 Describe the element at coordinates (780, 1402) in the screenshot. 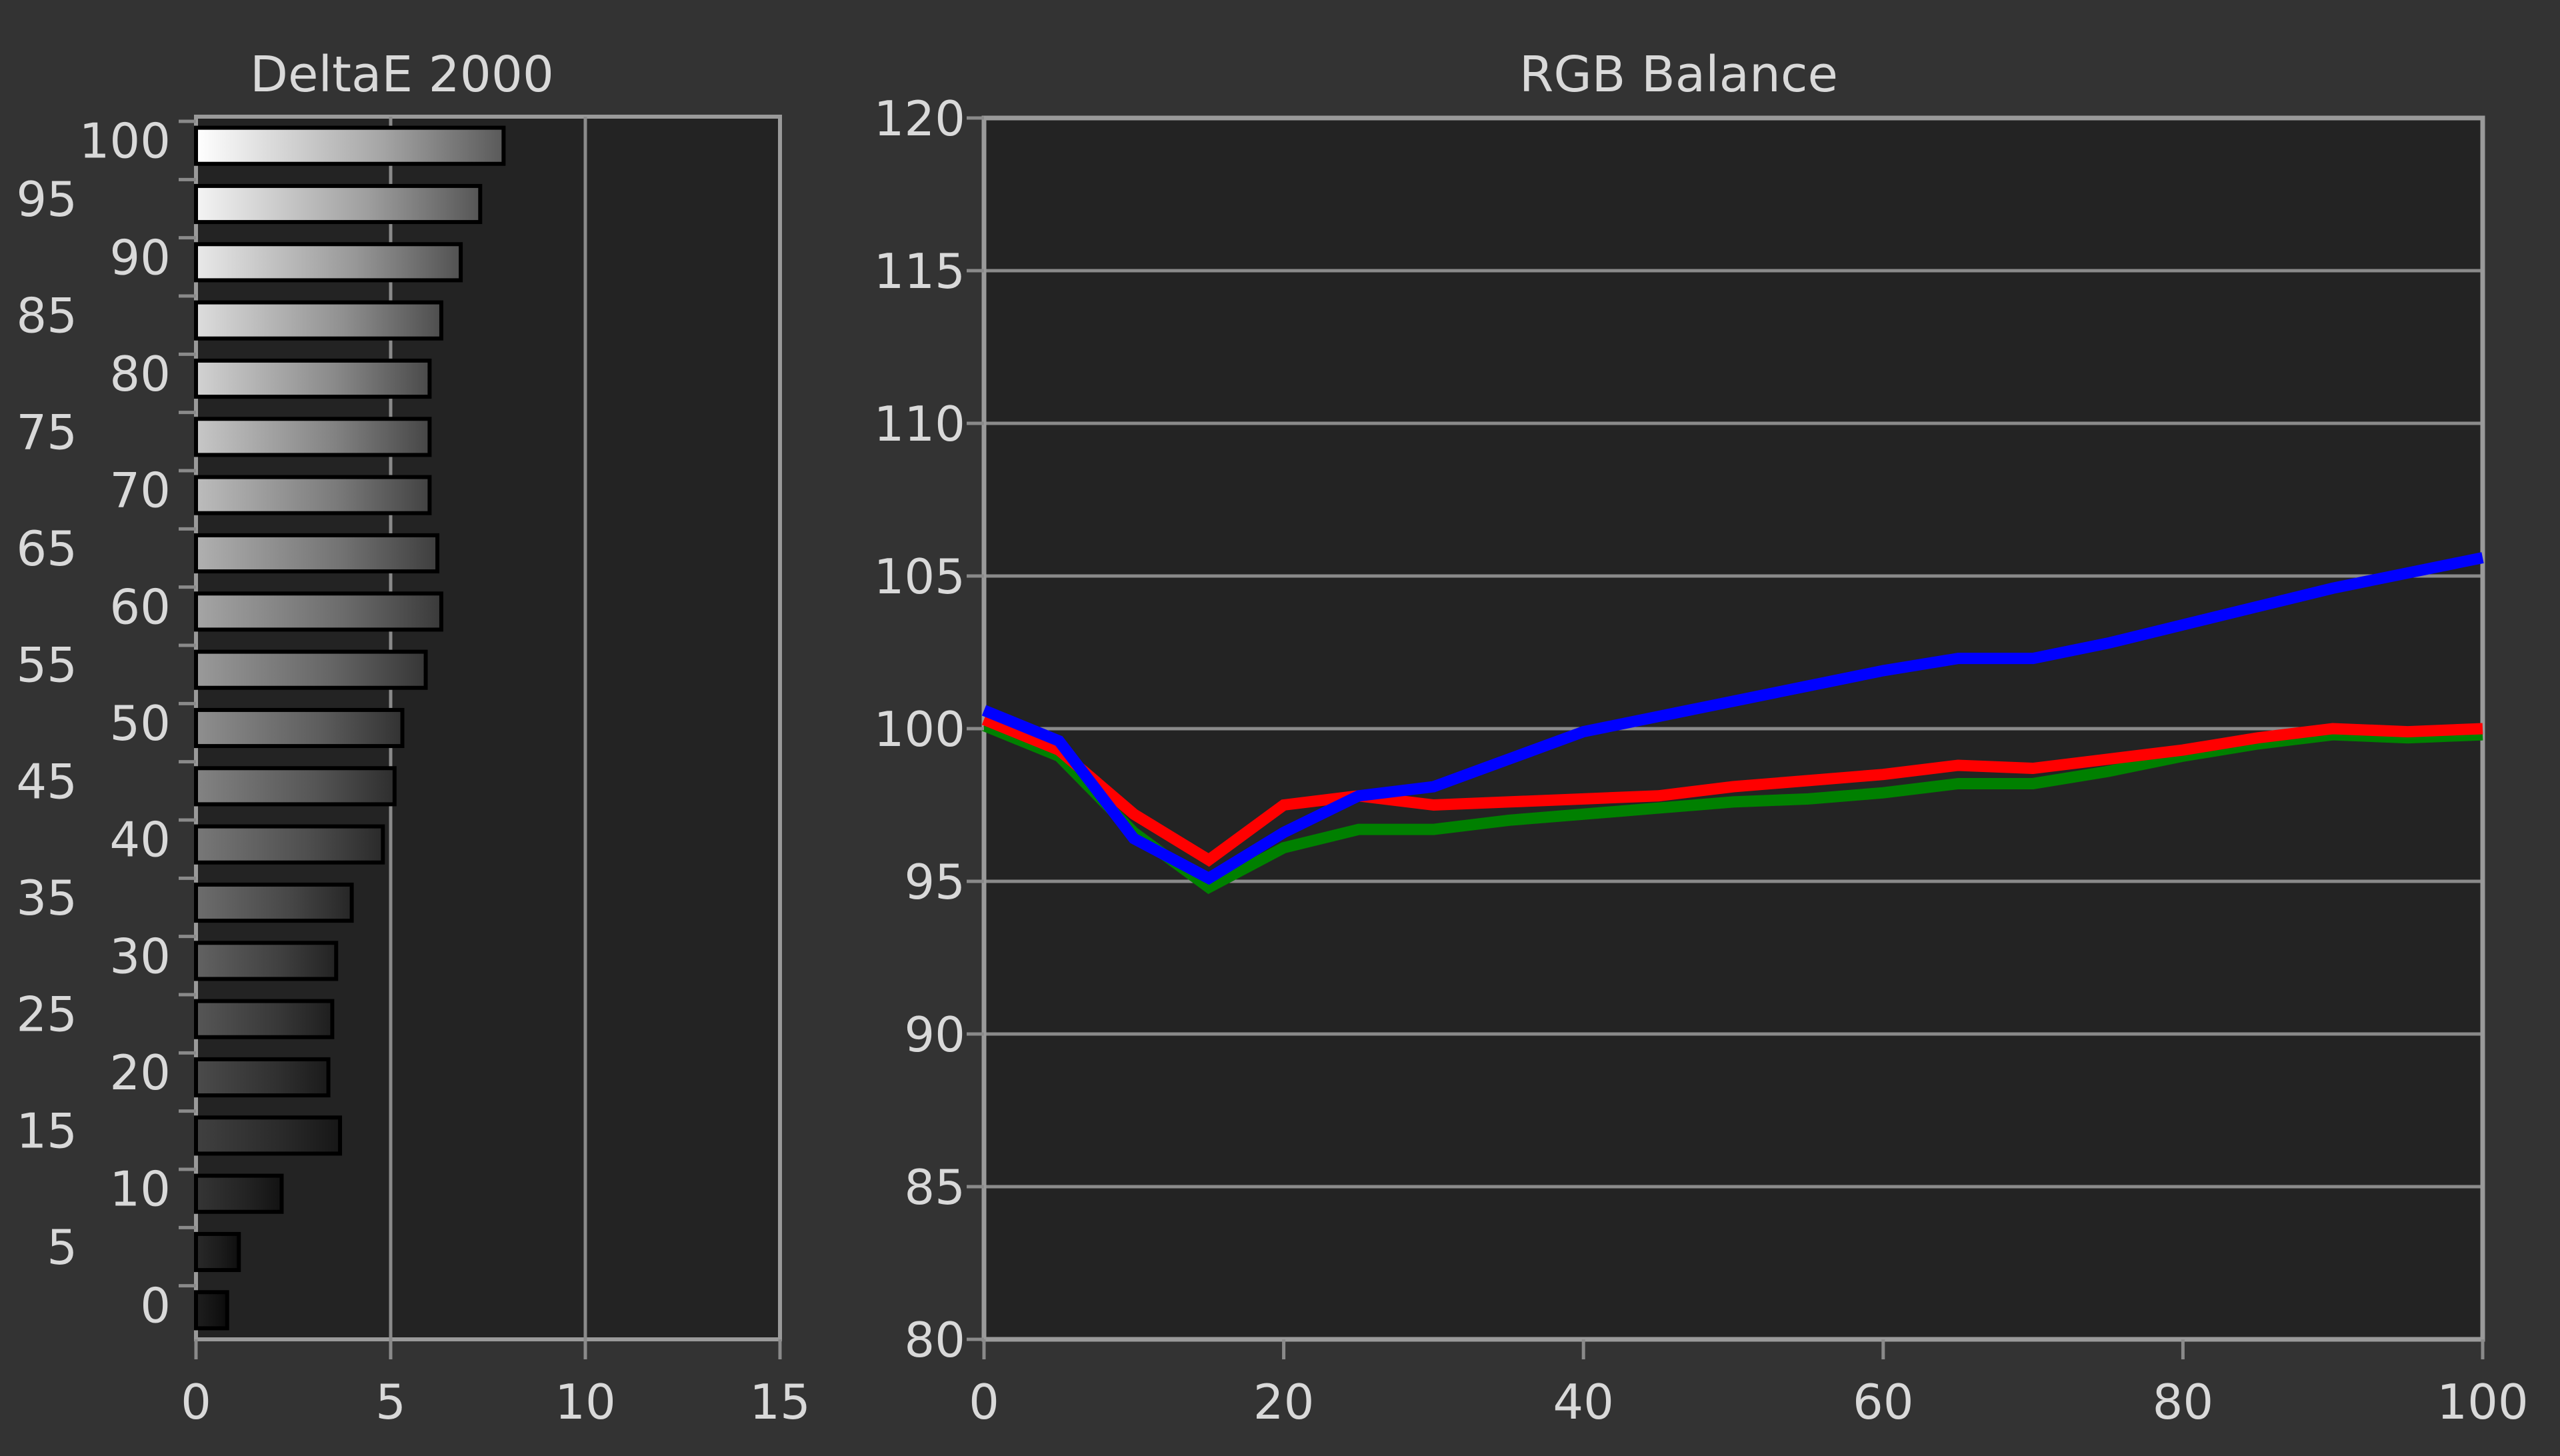

I see `deltae-x-tick-label: 15` at that location.